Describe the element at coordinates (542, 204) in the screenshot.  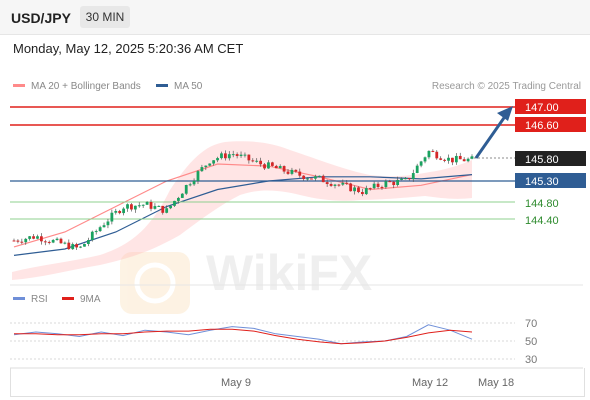
I see `level-label-144-80: 144.80` at that location.